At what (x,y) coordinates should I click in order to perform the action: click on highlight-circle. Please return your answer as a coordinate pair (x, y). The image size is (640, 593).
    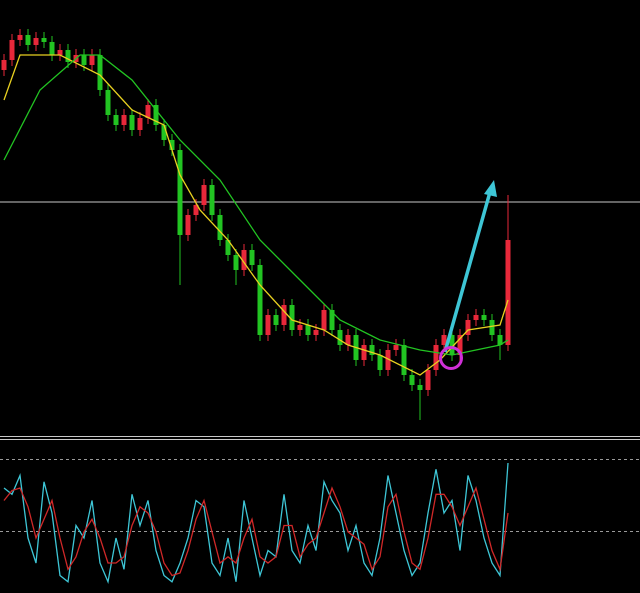
    Looking at the image, I should click on (451, 358).